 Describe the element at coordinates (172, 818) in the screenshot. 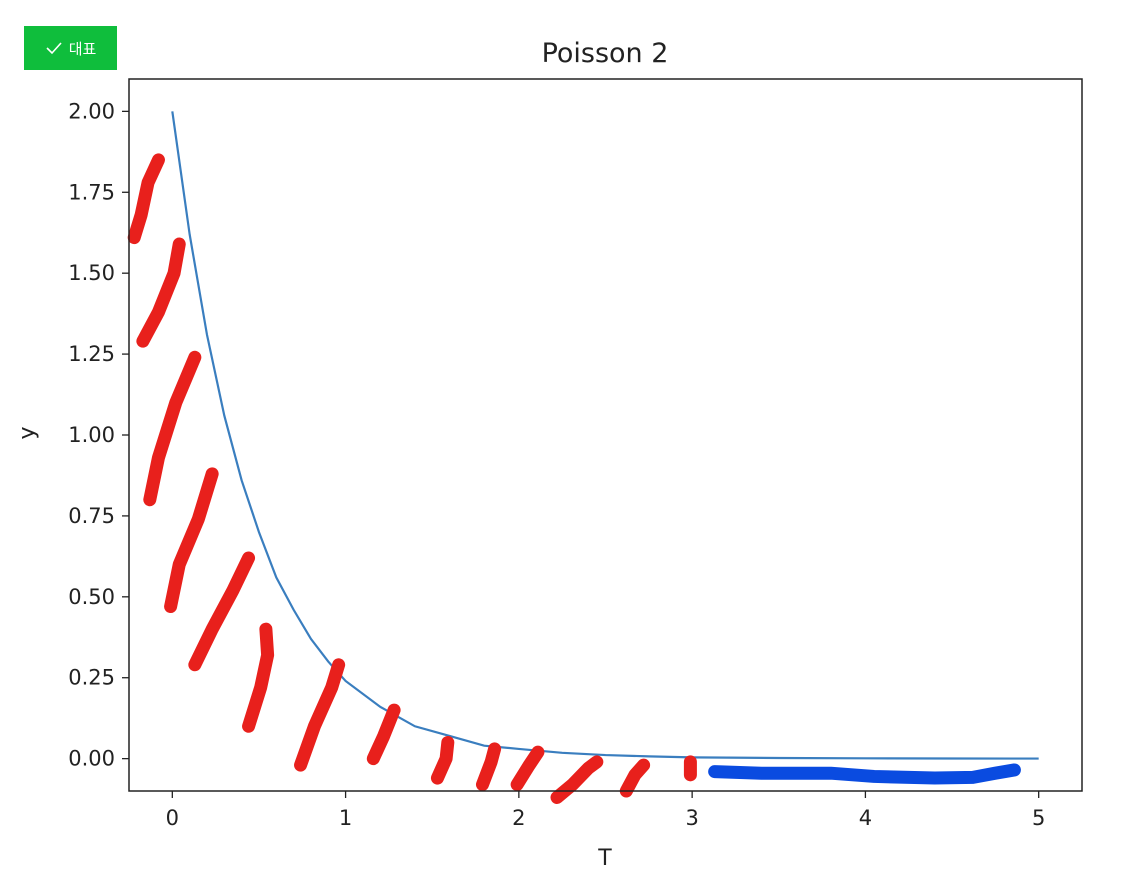

I see `x-tick-label: 0` at that location.